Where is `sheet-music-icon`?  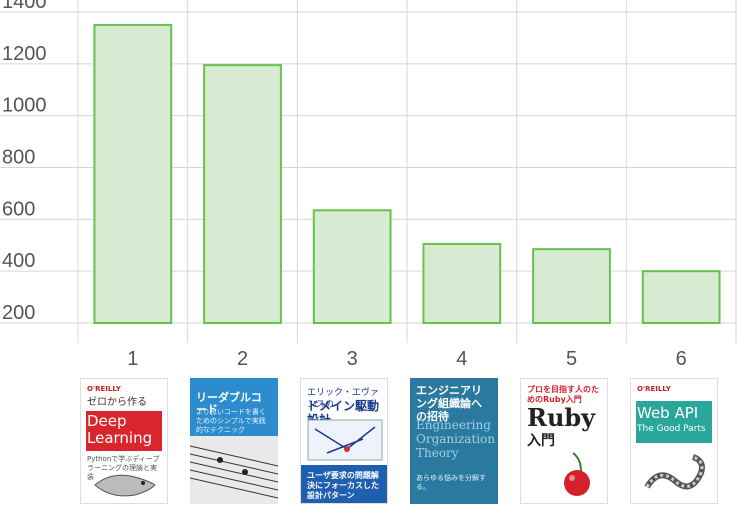
sheet-music-icon is located at coordinates (234, 470).